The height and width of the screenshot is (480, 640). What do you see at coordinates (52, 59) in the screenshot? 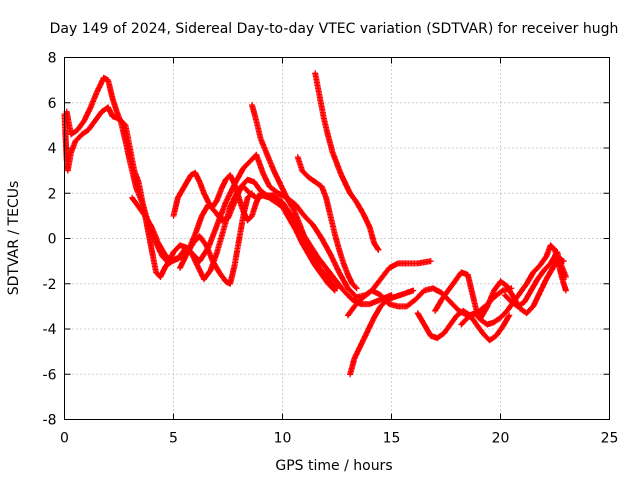
I see `y-tick-label: 8` at bounding box center [52, 59].